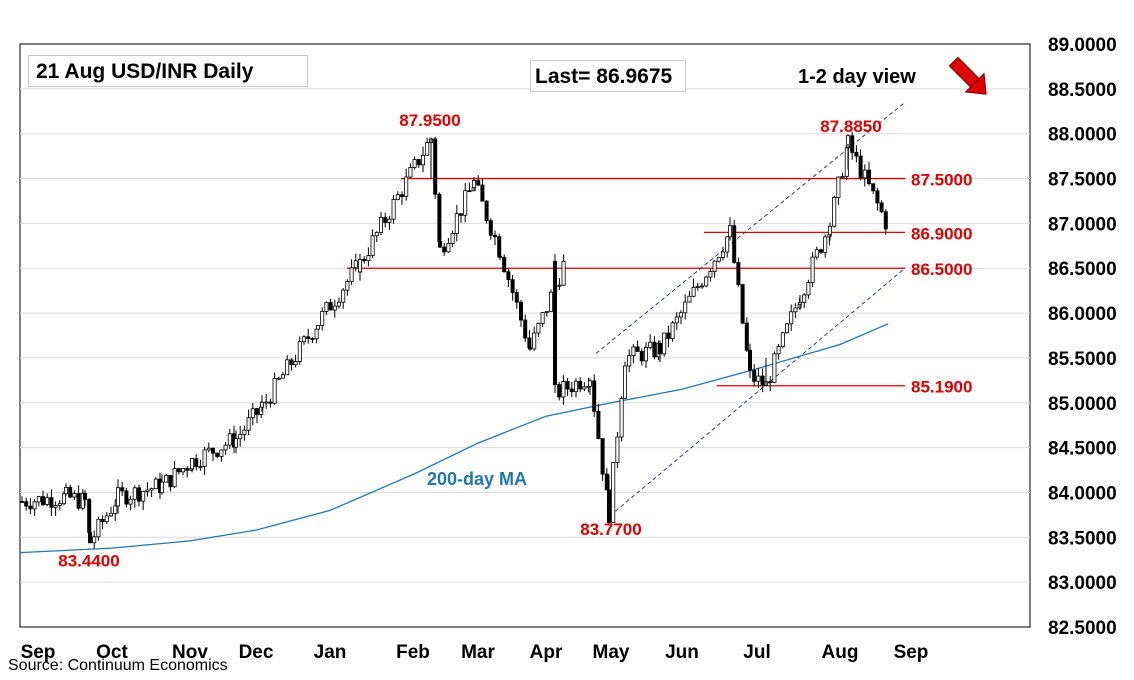 This screenshot has height=680, width=1134. Describe the element at coordinates (857, 77) in the screenshot. I see `view-label: 1-2 day view` at that location.